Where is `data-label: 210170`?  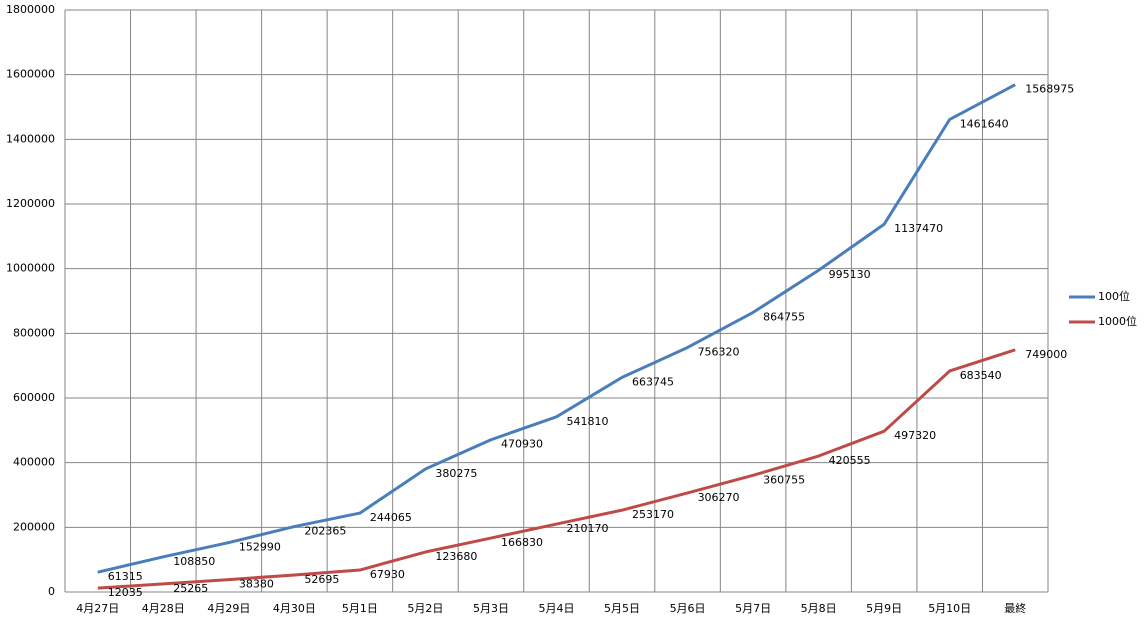
data-label: 210170 is located at coordinates (588, 528).